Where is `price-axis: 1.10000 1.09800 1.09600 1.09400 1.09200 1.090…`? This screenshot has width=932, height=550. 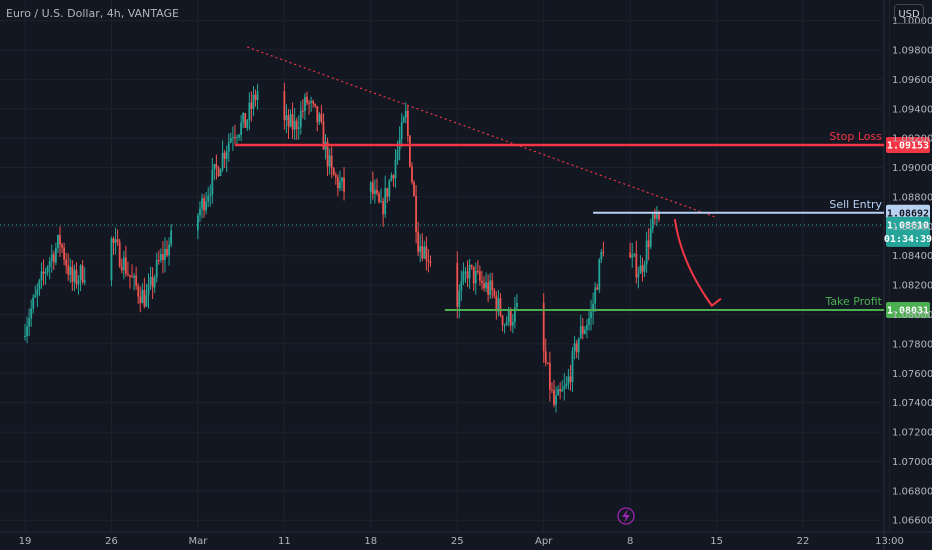 price-axis: 1.10000 1.09800 1.09600 1.09400 1.09200 1.090… is located at coordinates (912, 271).